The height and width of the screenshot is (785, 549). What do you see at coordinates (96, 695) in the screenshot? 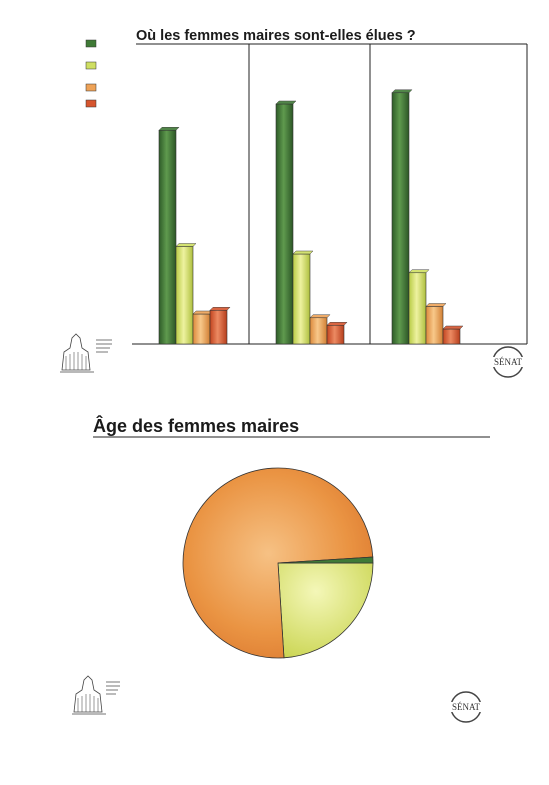
I see `assembly-building-logo-bottom` at bounding box center [96, 695].